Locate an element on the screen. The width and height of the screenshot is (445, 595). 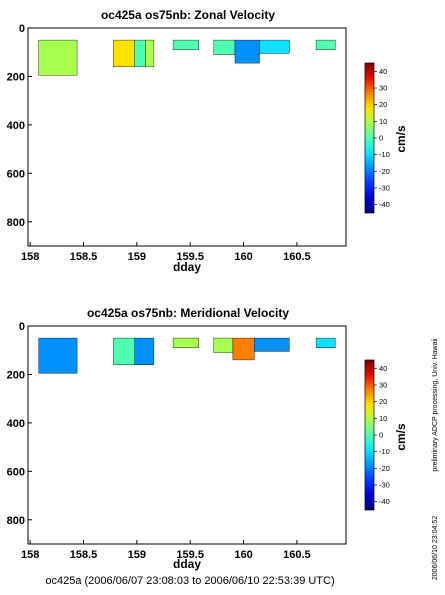
meridional-colorbar: 40 30 20 10 0 -10 -20 -30 -40 cm/s is located at coordinates (386, 435).